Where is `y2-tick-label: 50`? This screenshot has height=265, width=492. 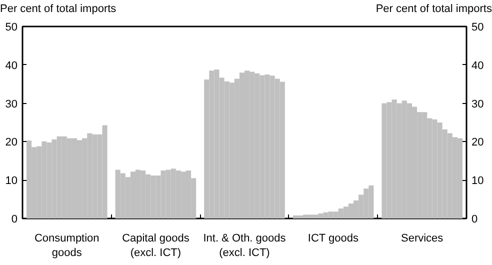 y2-tick-label: 50 is located at coordinates (478, 28).